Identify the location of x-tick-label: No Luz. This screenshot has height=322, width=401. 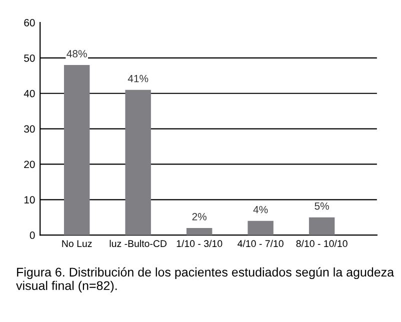
(77, 244).